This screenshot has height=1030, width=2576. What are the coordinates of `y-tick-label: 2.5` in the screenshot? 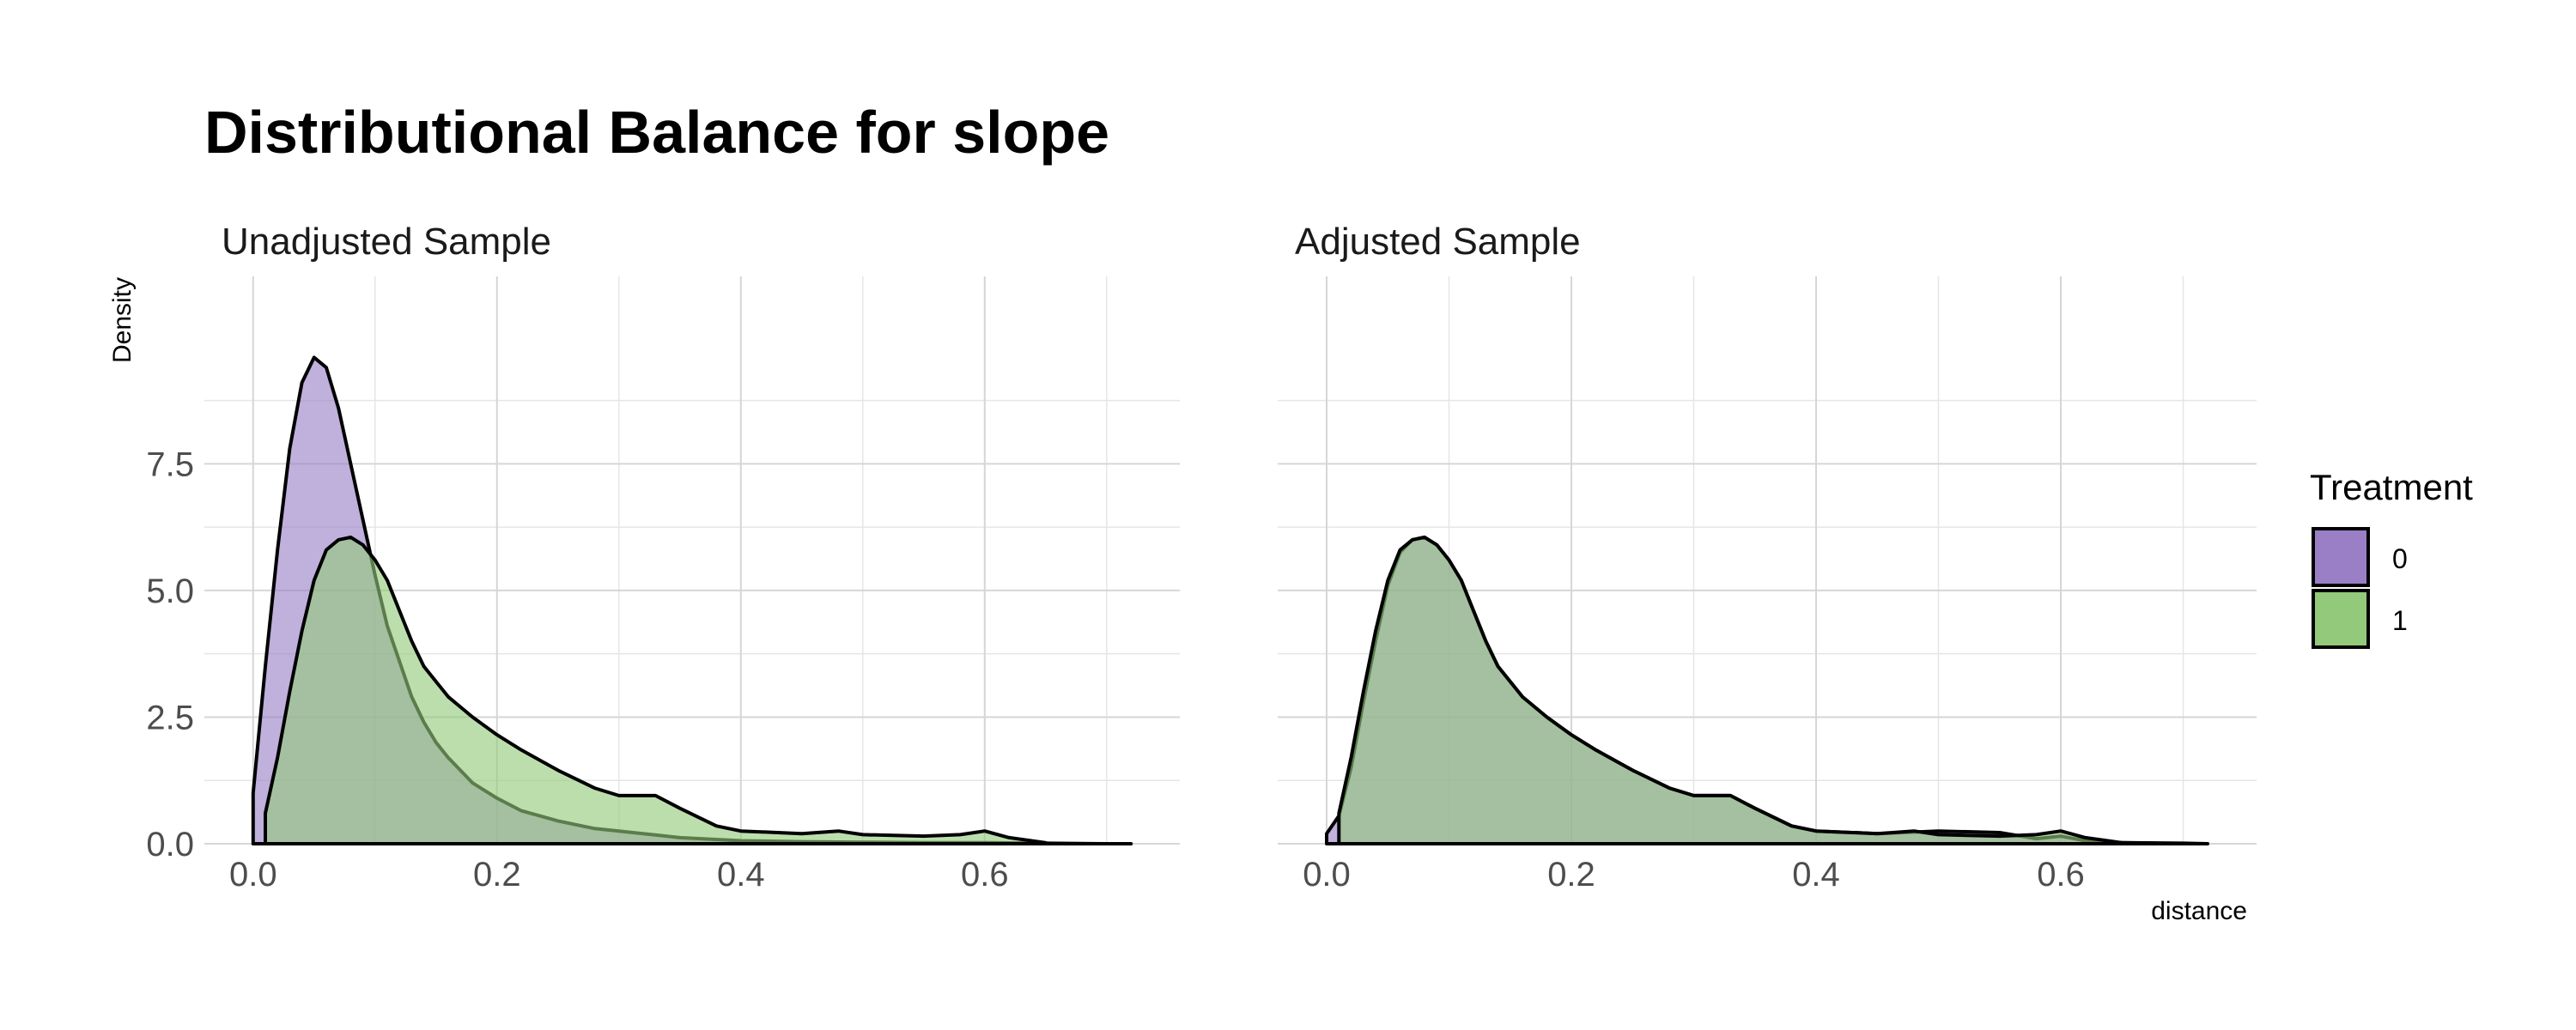 It's located at (170, 717).